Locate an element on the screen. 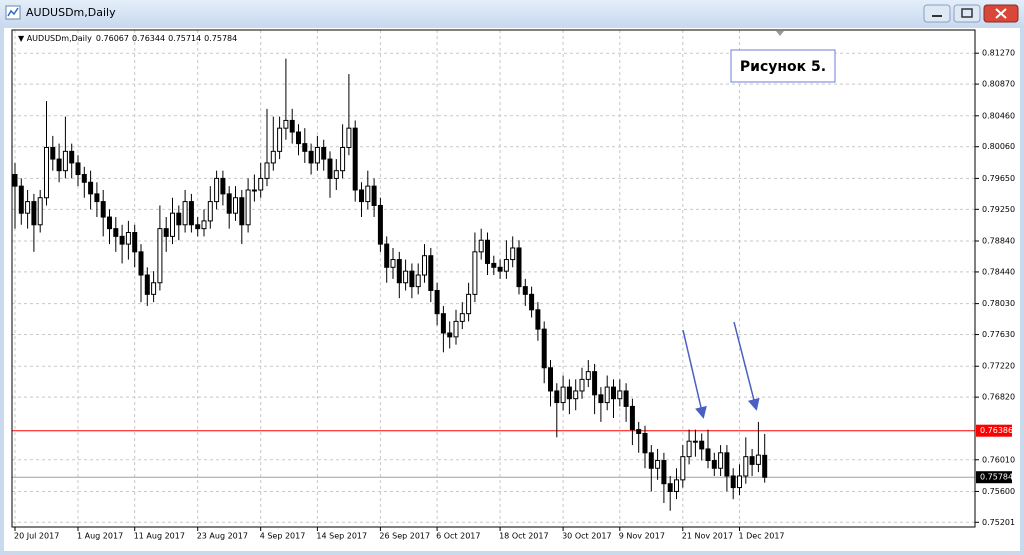 The image size is (1024, 555). y-tick-label: 0.76010 is located at coordinates (998, 459).